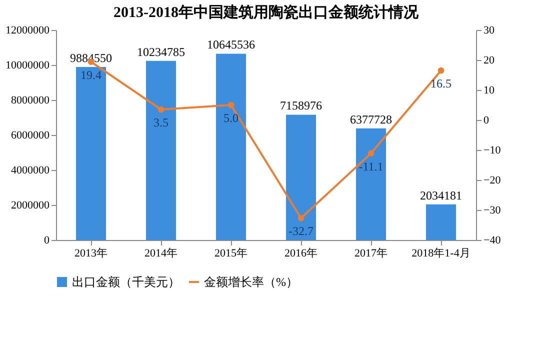  I want to click on y-tick-label: 10000000, so click(28, 66).